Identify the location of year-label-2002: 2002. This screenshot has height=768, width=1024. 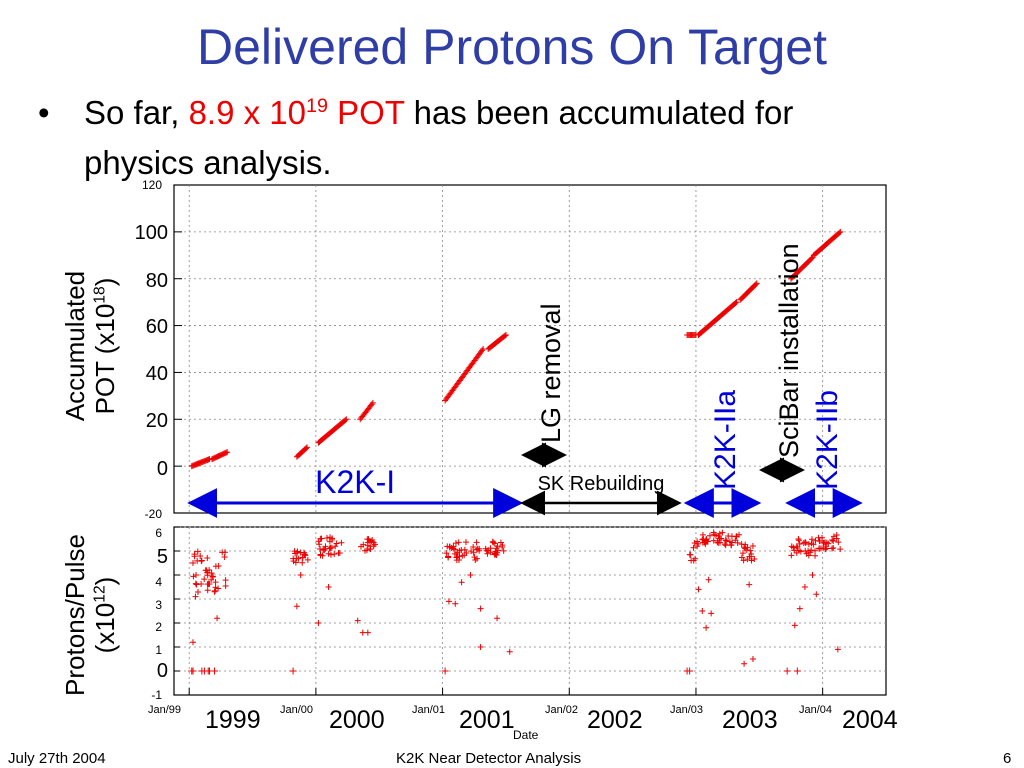
(615, 720).